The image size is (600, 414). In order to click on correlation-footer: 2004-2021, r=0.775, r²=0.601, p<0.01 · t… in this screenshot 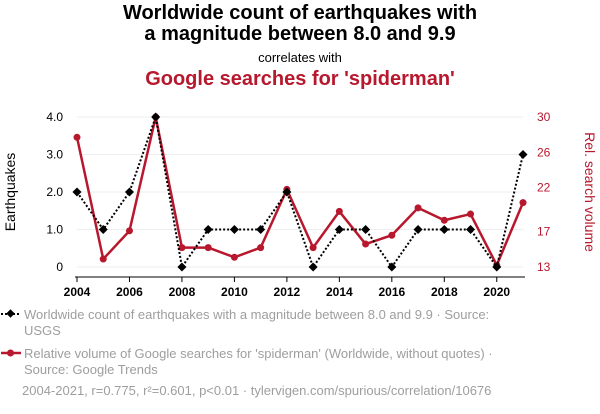, I will do `click(257, 390)`.